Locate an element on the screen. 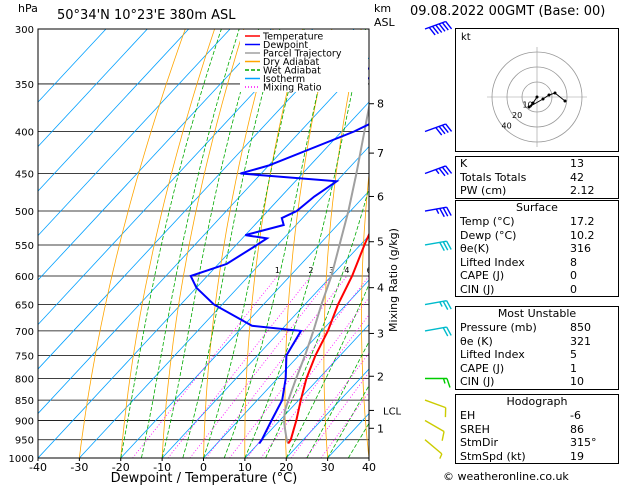  hodograph: kt 10 20 40 is located at coordinates (537, 90).